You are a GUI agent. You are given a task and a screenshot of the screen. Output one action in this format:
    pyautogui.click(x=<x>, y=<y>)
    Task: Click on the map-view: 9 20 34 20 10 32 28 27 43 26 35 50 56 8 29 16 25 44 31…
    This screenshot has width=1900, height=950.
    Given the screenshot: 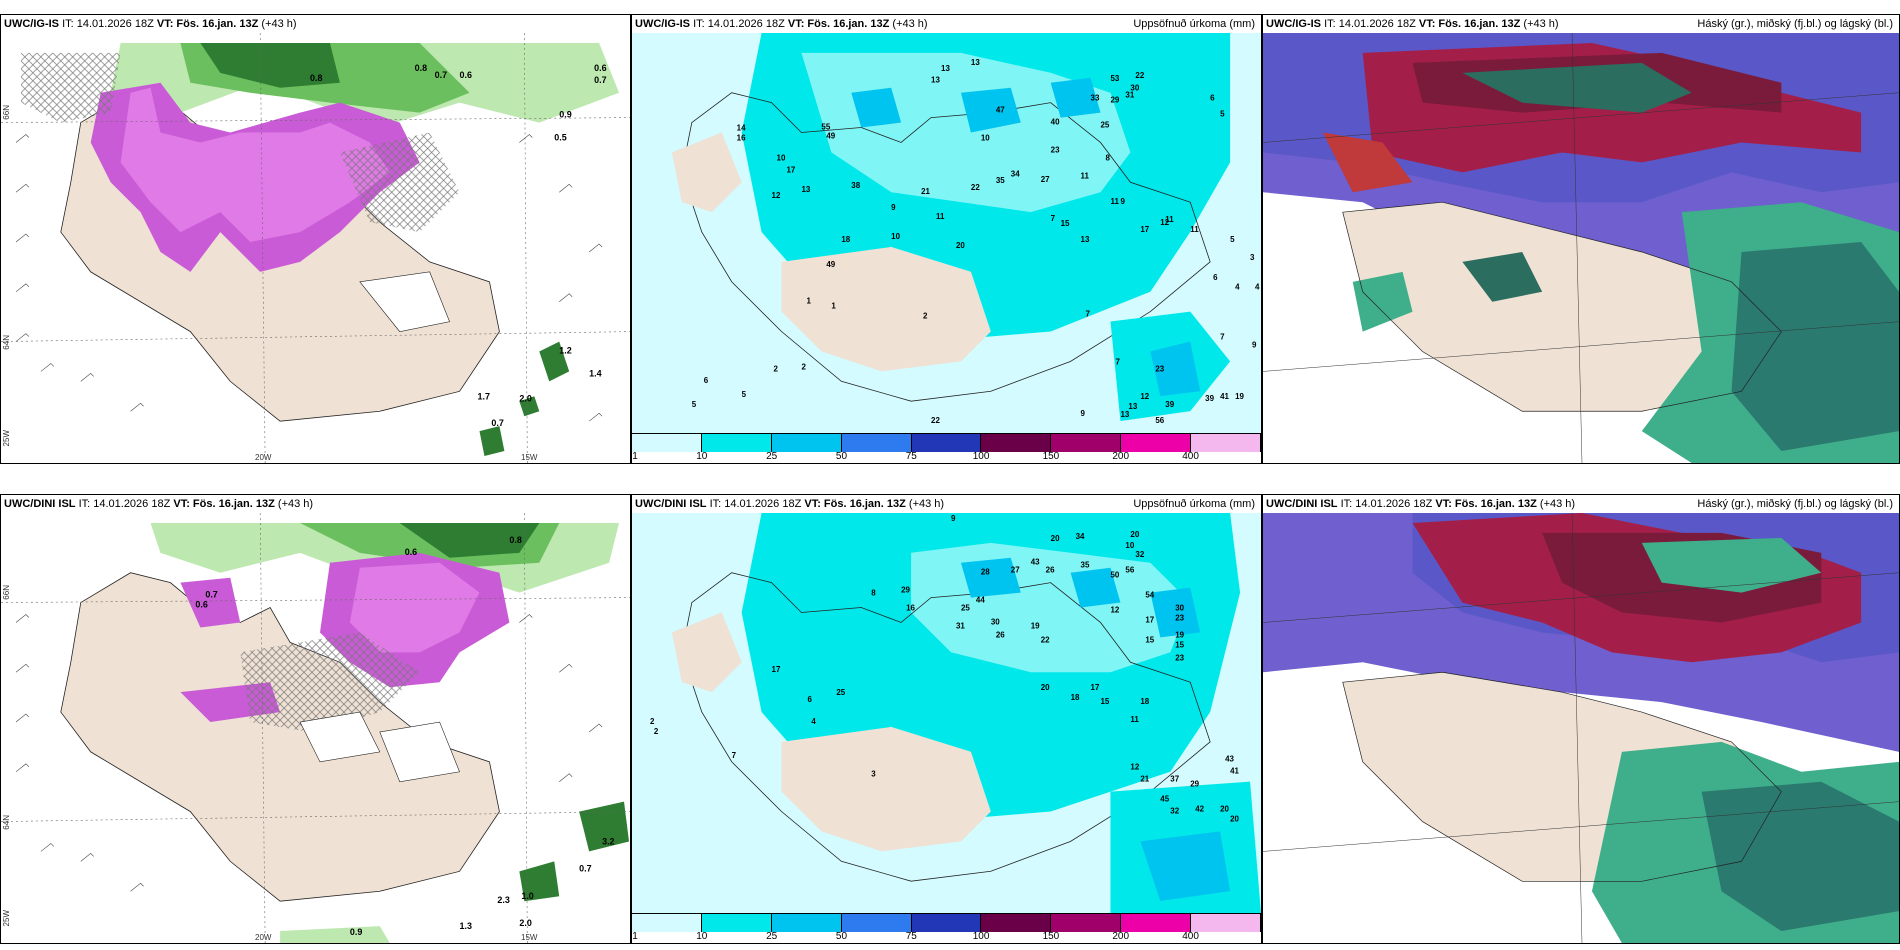 What is the action you would take?
    pyautogui.click(x=946, y=713)
    